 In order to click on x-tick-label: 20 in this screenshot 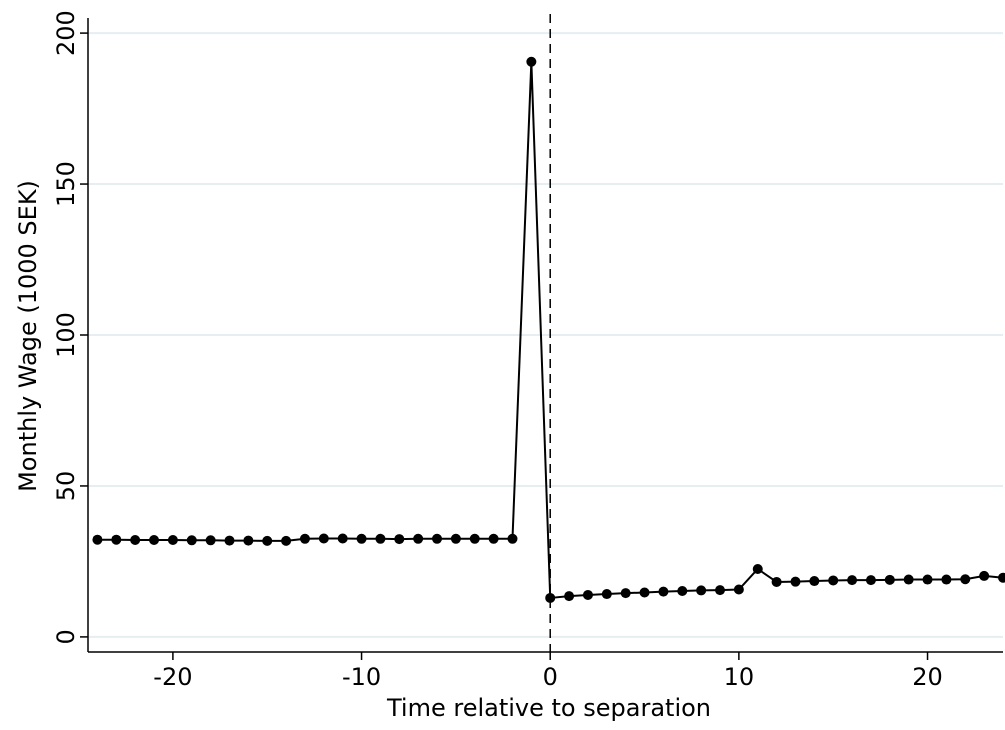, I will do `click(927, 677)`.